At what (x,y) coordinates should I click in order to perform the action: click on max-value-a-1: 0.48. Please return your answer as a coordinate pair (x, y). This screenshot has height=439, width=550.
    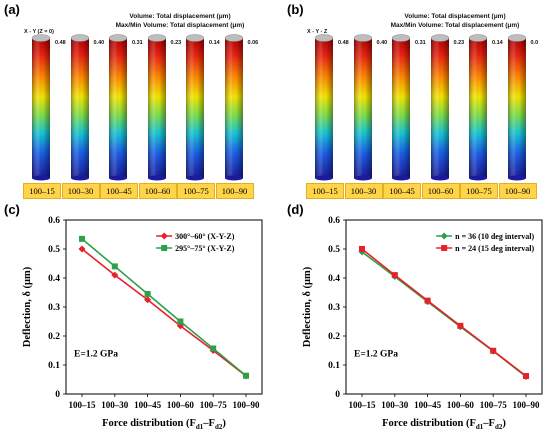
    Looking at the image, I should click on (60, 43).